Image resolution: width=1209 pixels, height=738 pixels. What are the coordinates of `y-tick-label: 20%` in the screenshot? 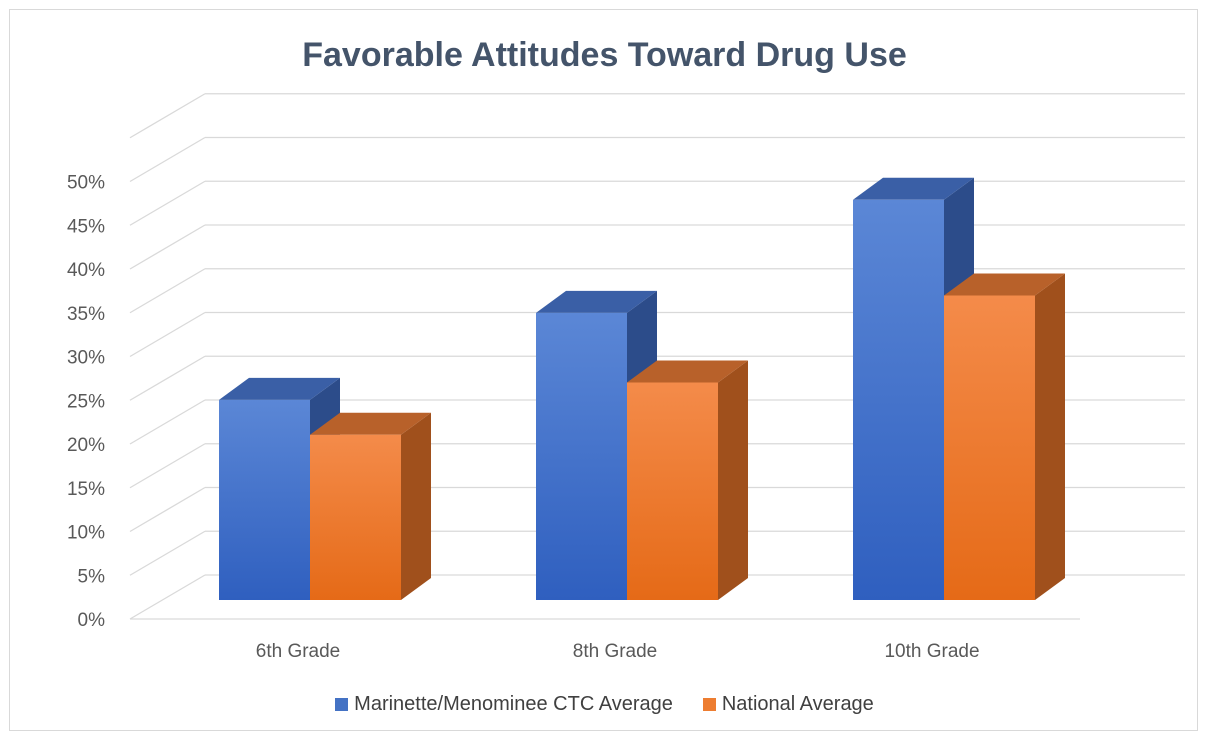 It's located at (86, 445).